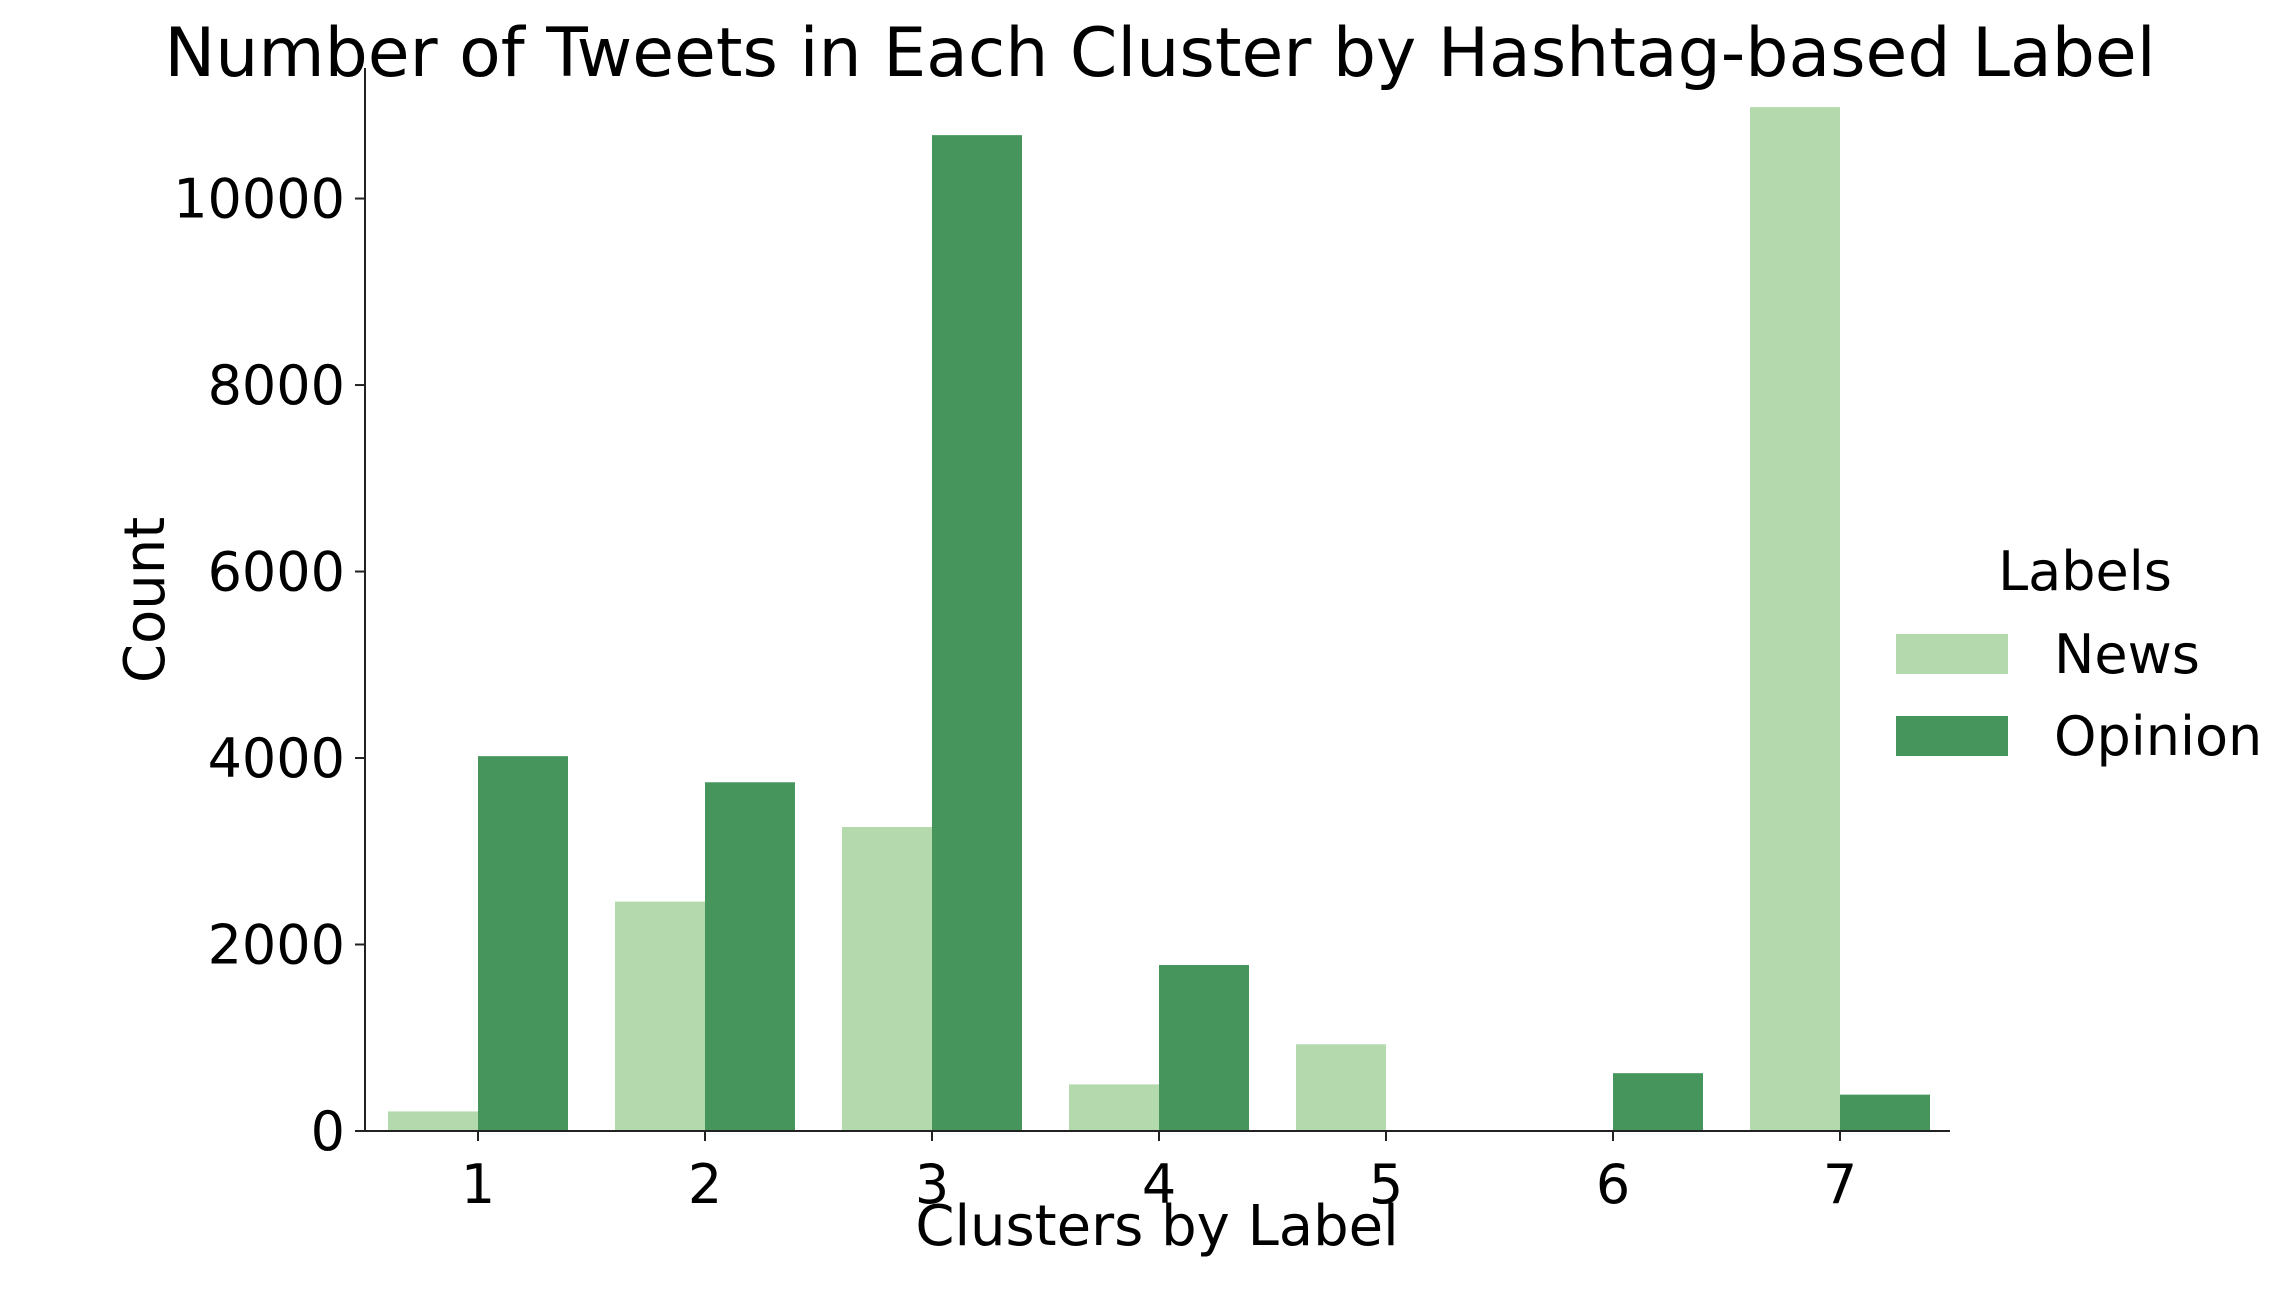 This screenshot has width=2294, height=1300. What do you see at coordinates (1159, 1184) in the screenshot?
I see `x-tick-label: 4` at bounding box center [1159, 1184].